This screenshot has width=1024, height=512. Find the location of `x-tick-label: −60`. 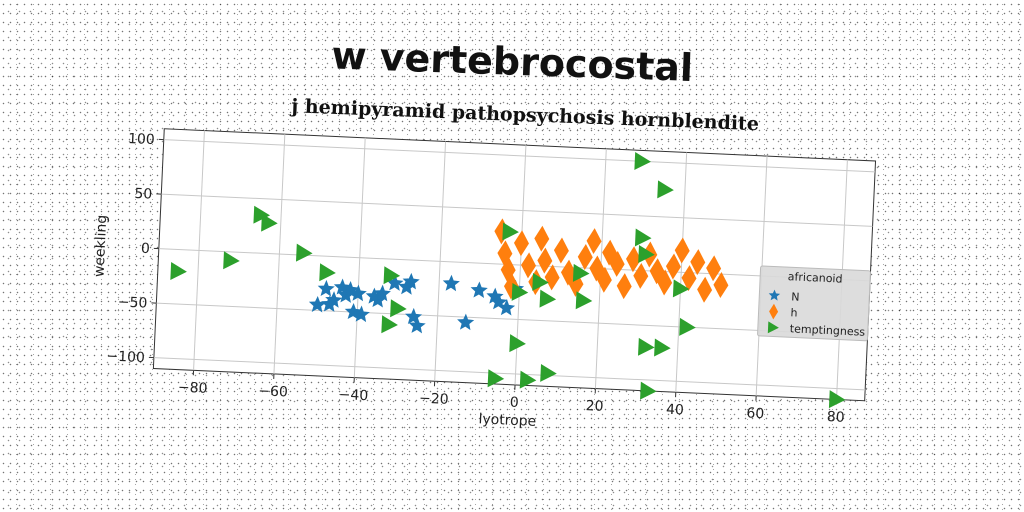

x-tick-label: −60 is located at coordinates (273, 391).